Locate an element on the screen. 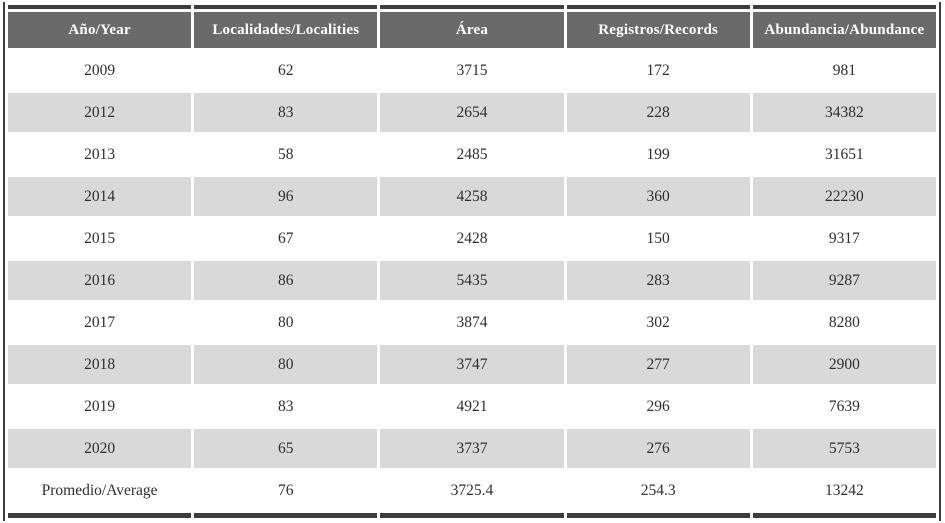 The image size is (945, 523). value-cell: 199 is located at coordinates (658, 154).